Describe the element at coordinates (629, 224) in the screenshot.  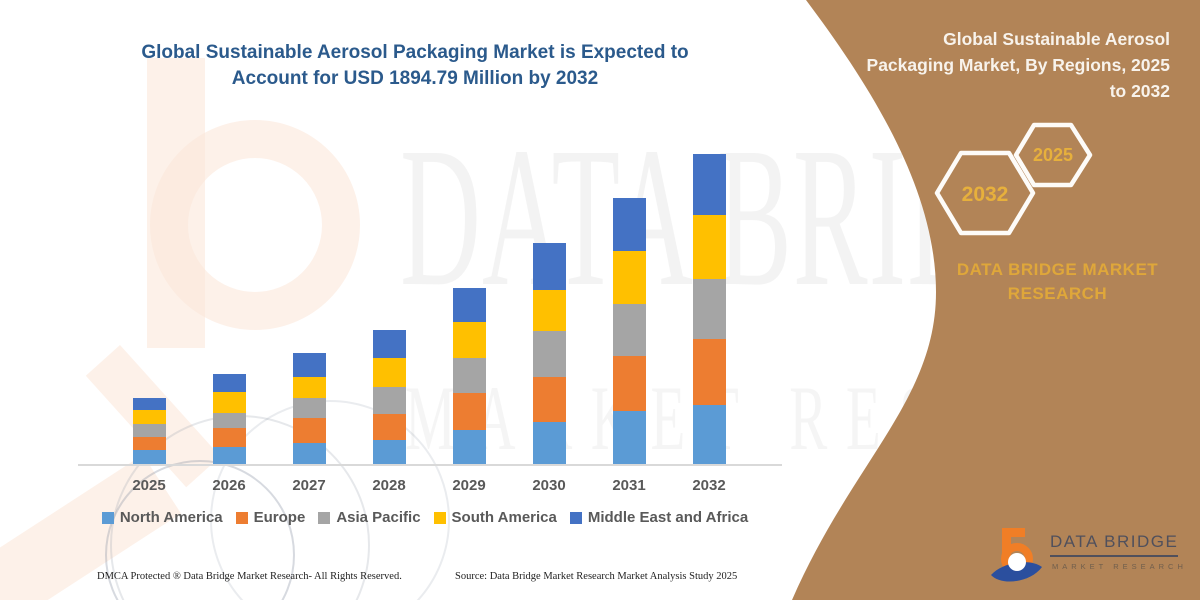
I see `bar-segment-2031-middle-east-and-africa` at that location.